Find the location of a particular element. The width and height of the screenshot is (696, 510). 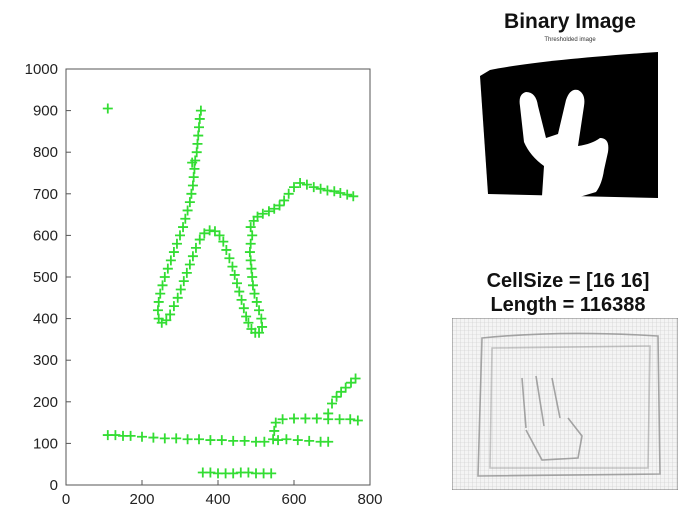

x-tick-label: 400 is located at coordinates (217, 499).